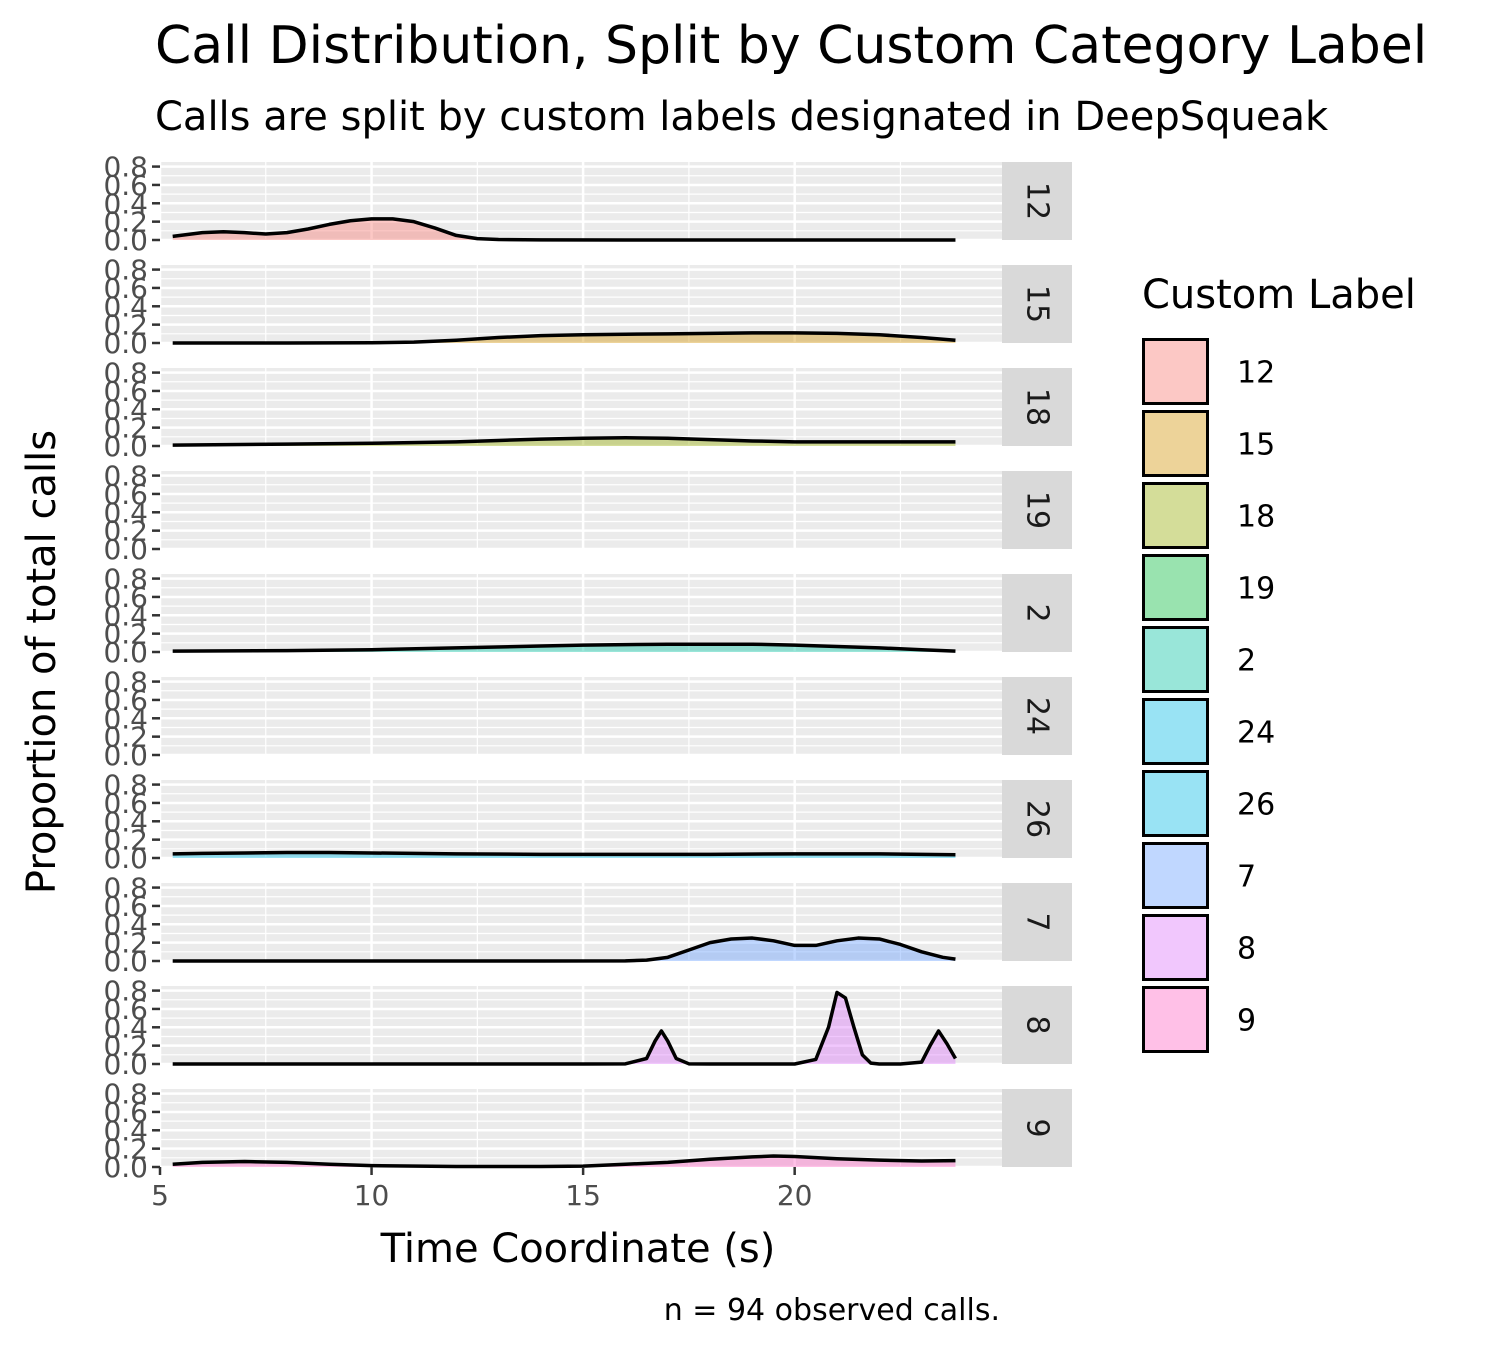 This screenshot has width=1500, height=1351. Describe the element at coordinates (578, 1249) in the screenshot. I see `x-axis-title: Time Coordinate (s)` at that location.